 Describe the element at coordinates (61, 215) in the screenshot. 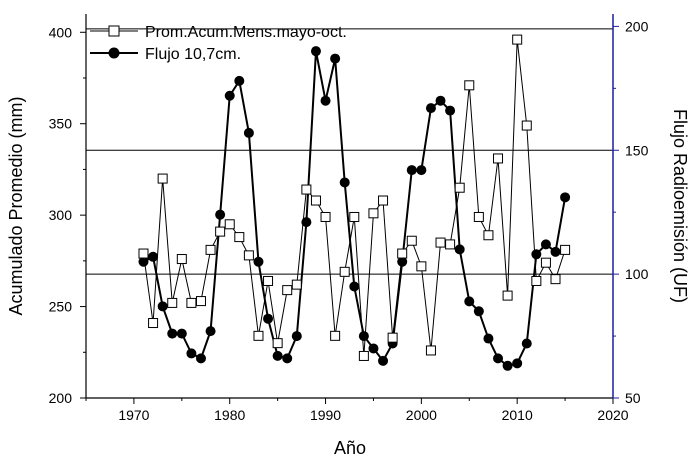

I see `y-tick-label: 300` at that location.